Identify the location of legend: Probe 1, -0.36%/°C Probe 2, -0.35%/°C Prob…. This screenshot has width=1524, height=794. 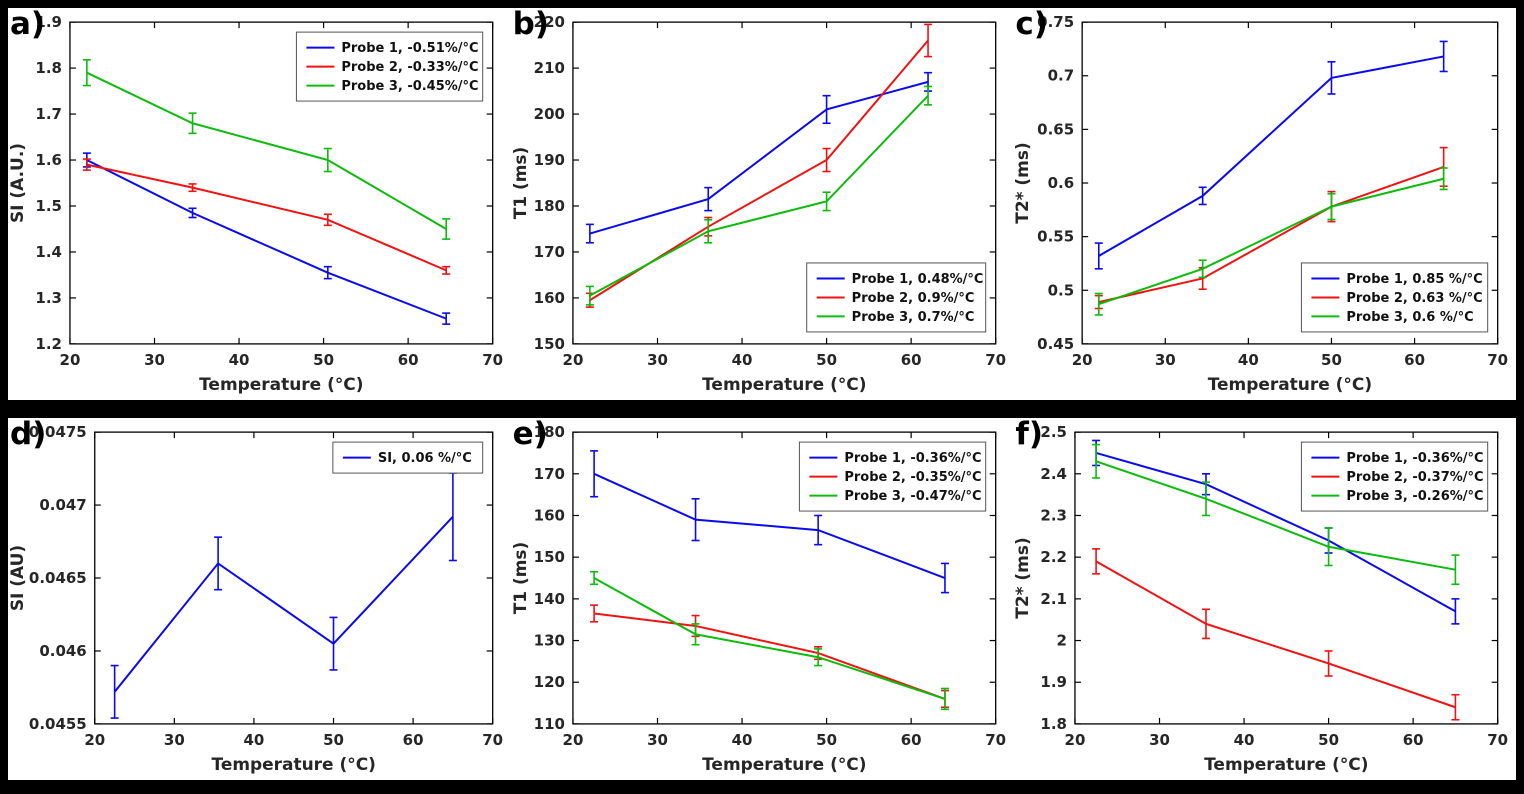
(892, 476).